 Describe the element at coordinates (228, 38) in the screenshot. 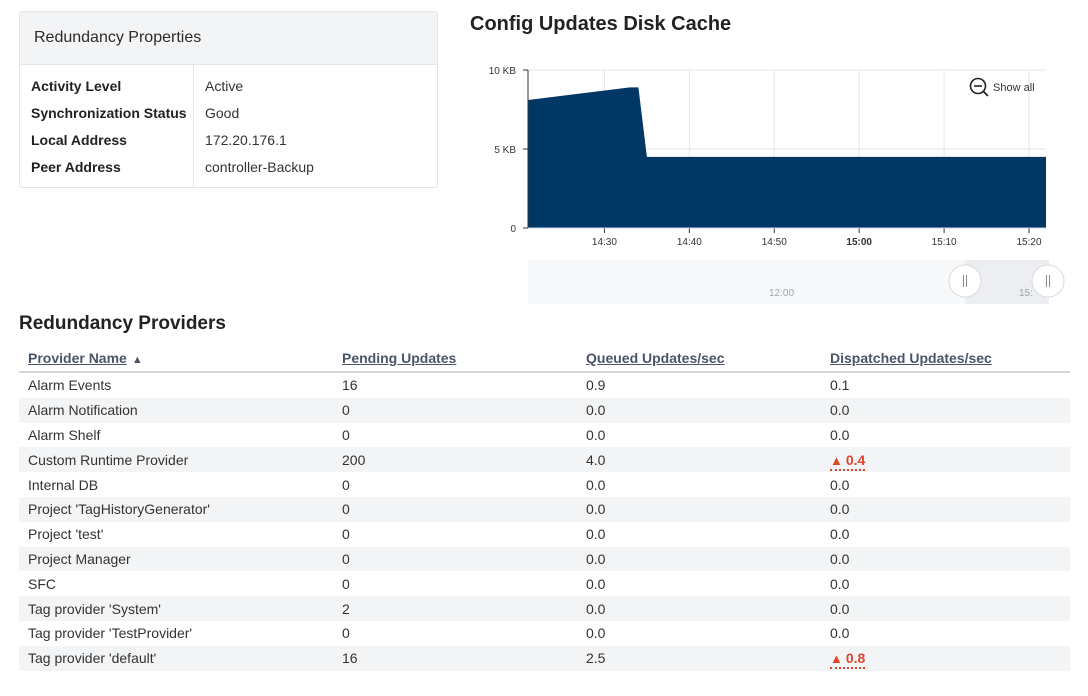

I see `card-title: Redundancy Properties` at that location.